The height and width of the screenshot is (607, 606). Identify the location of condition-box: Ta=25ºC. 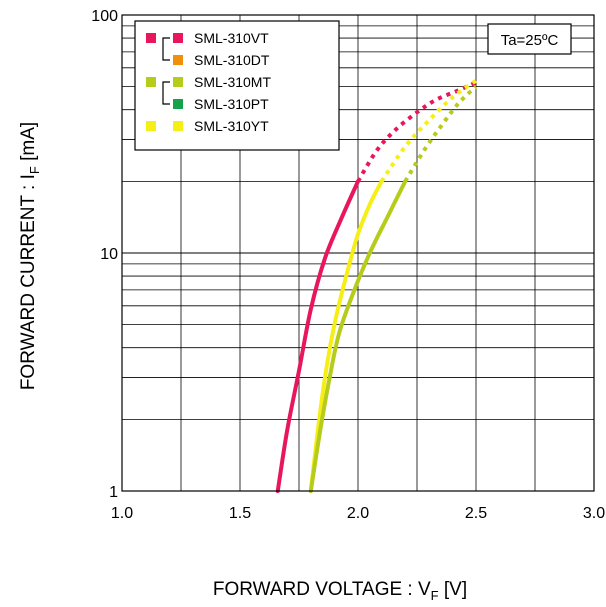
(529, 39).